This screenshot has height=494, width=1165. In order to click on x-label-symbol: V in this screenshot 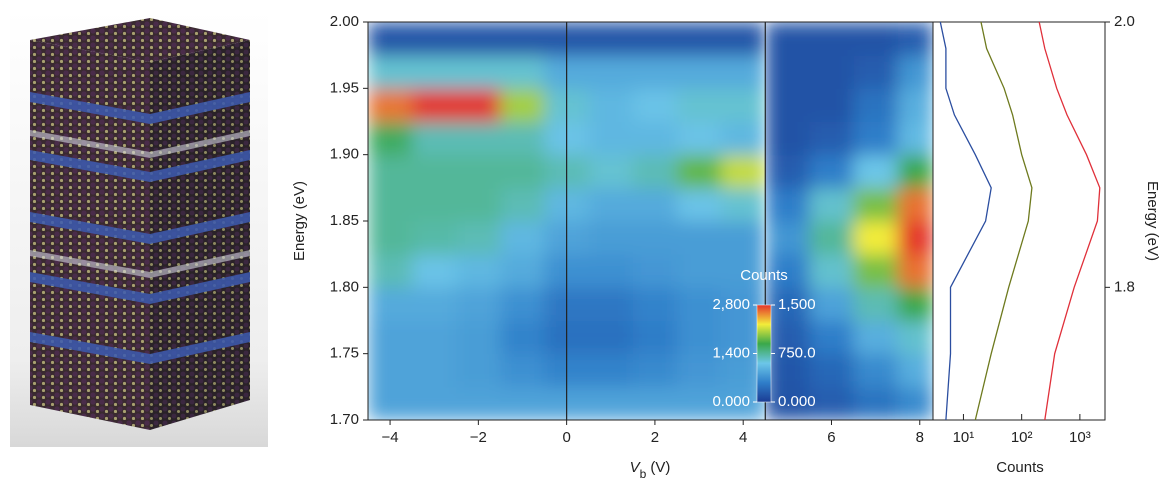, I will do `click(636, 467)`.